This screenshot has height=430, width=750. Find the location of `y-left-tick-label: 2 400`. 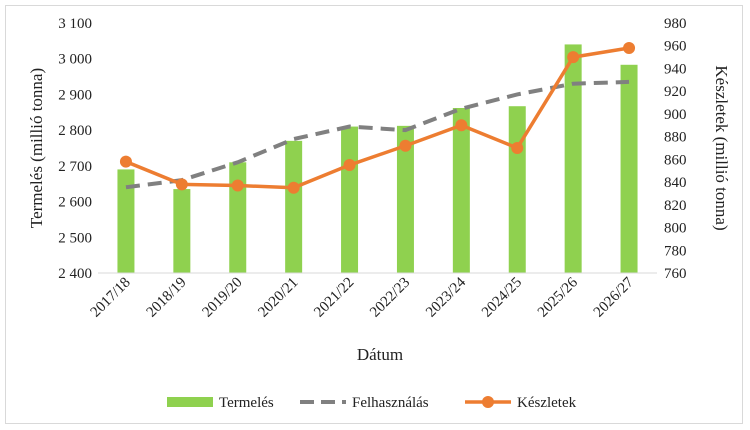

y-left-tick-label: 2 400 is located at coordinates (75, 274).